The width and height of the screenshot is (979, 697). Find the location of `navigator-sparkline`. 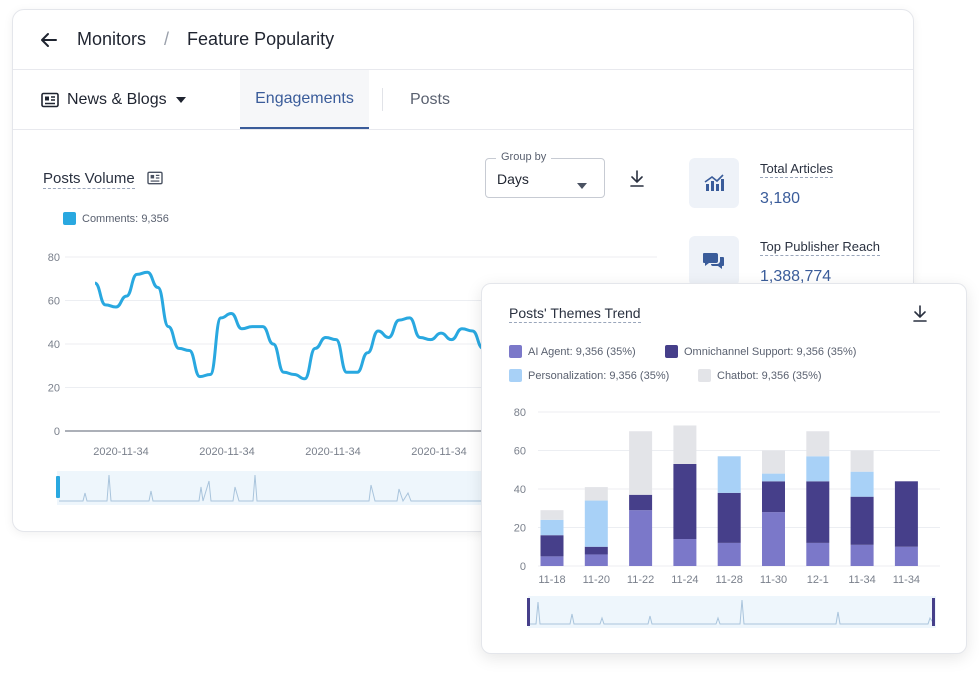

navigator-sparkline is located at coordinates (732, 612).